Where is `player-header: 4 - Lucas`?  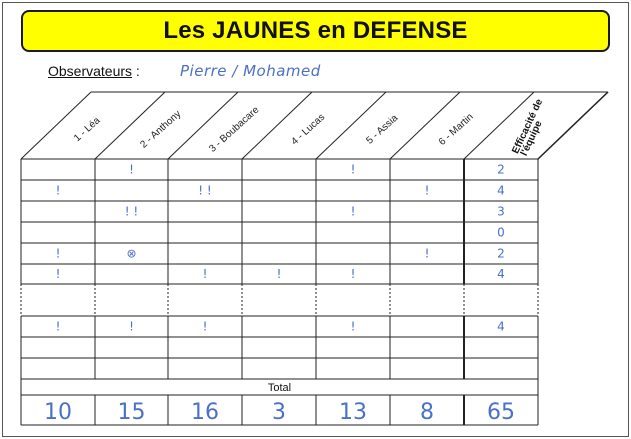
player-header: 4 - Lucas is located at coordinates (308, 130).